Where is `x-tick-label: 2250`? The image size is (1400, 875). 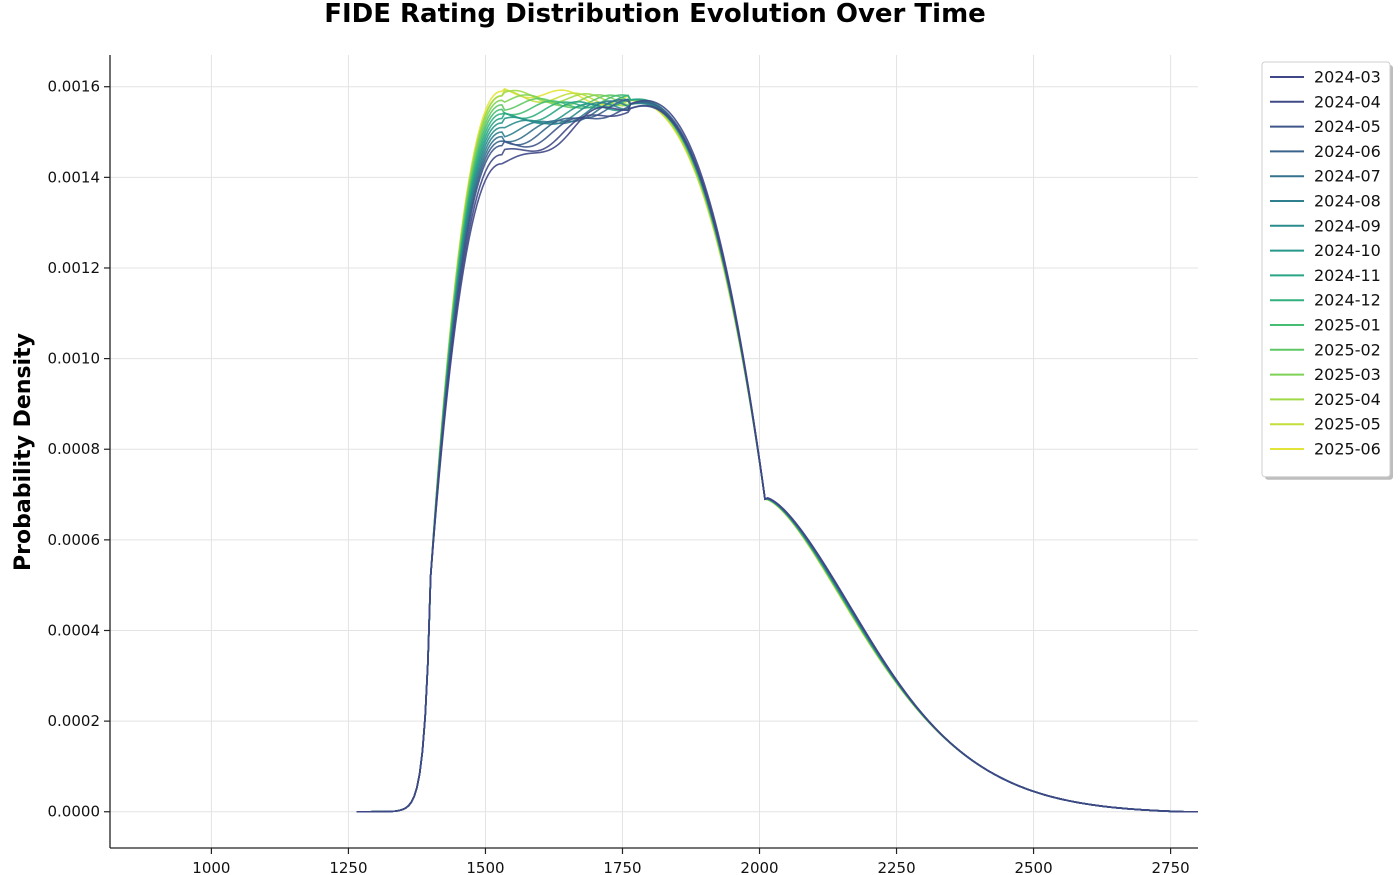 x-tick-label: 2250 is located at coordinates (896, 867).